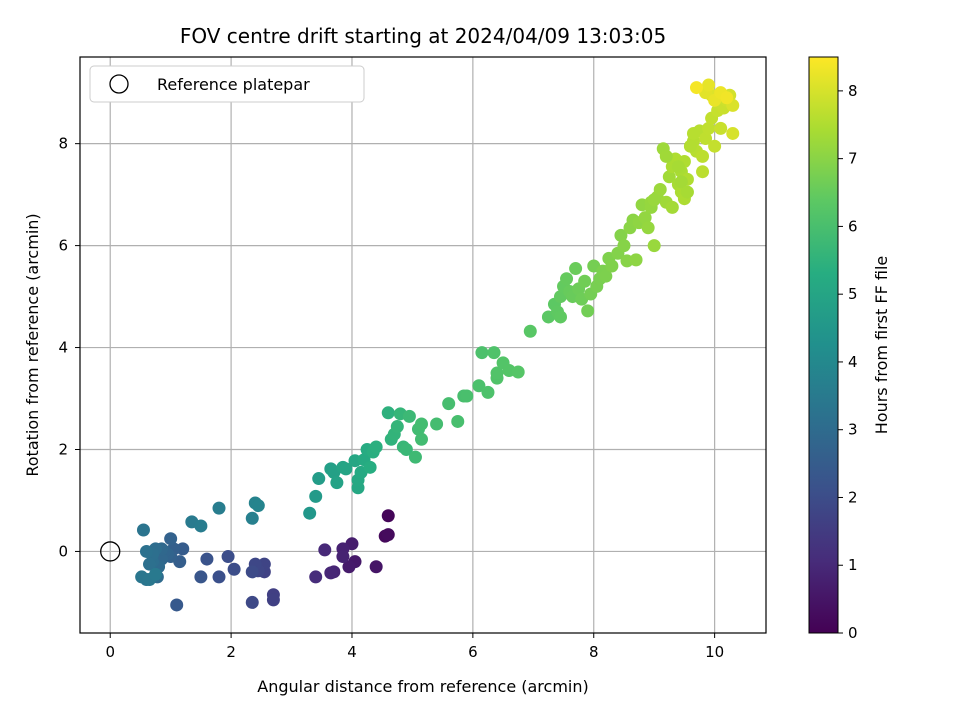  What do you see at coordinates (594, 652) in the screenshot?
I see `x-tick-label: 8` at bounding box center [594, 652].